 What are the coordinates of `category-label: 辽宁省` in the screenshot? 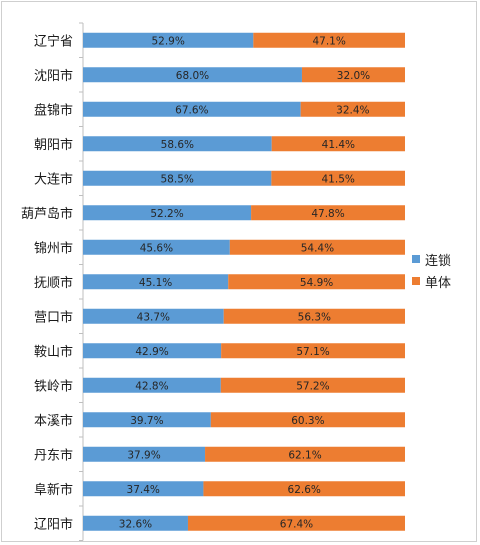 It's located at (53, 41).